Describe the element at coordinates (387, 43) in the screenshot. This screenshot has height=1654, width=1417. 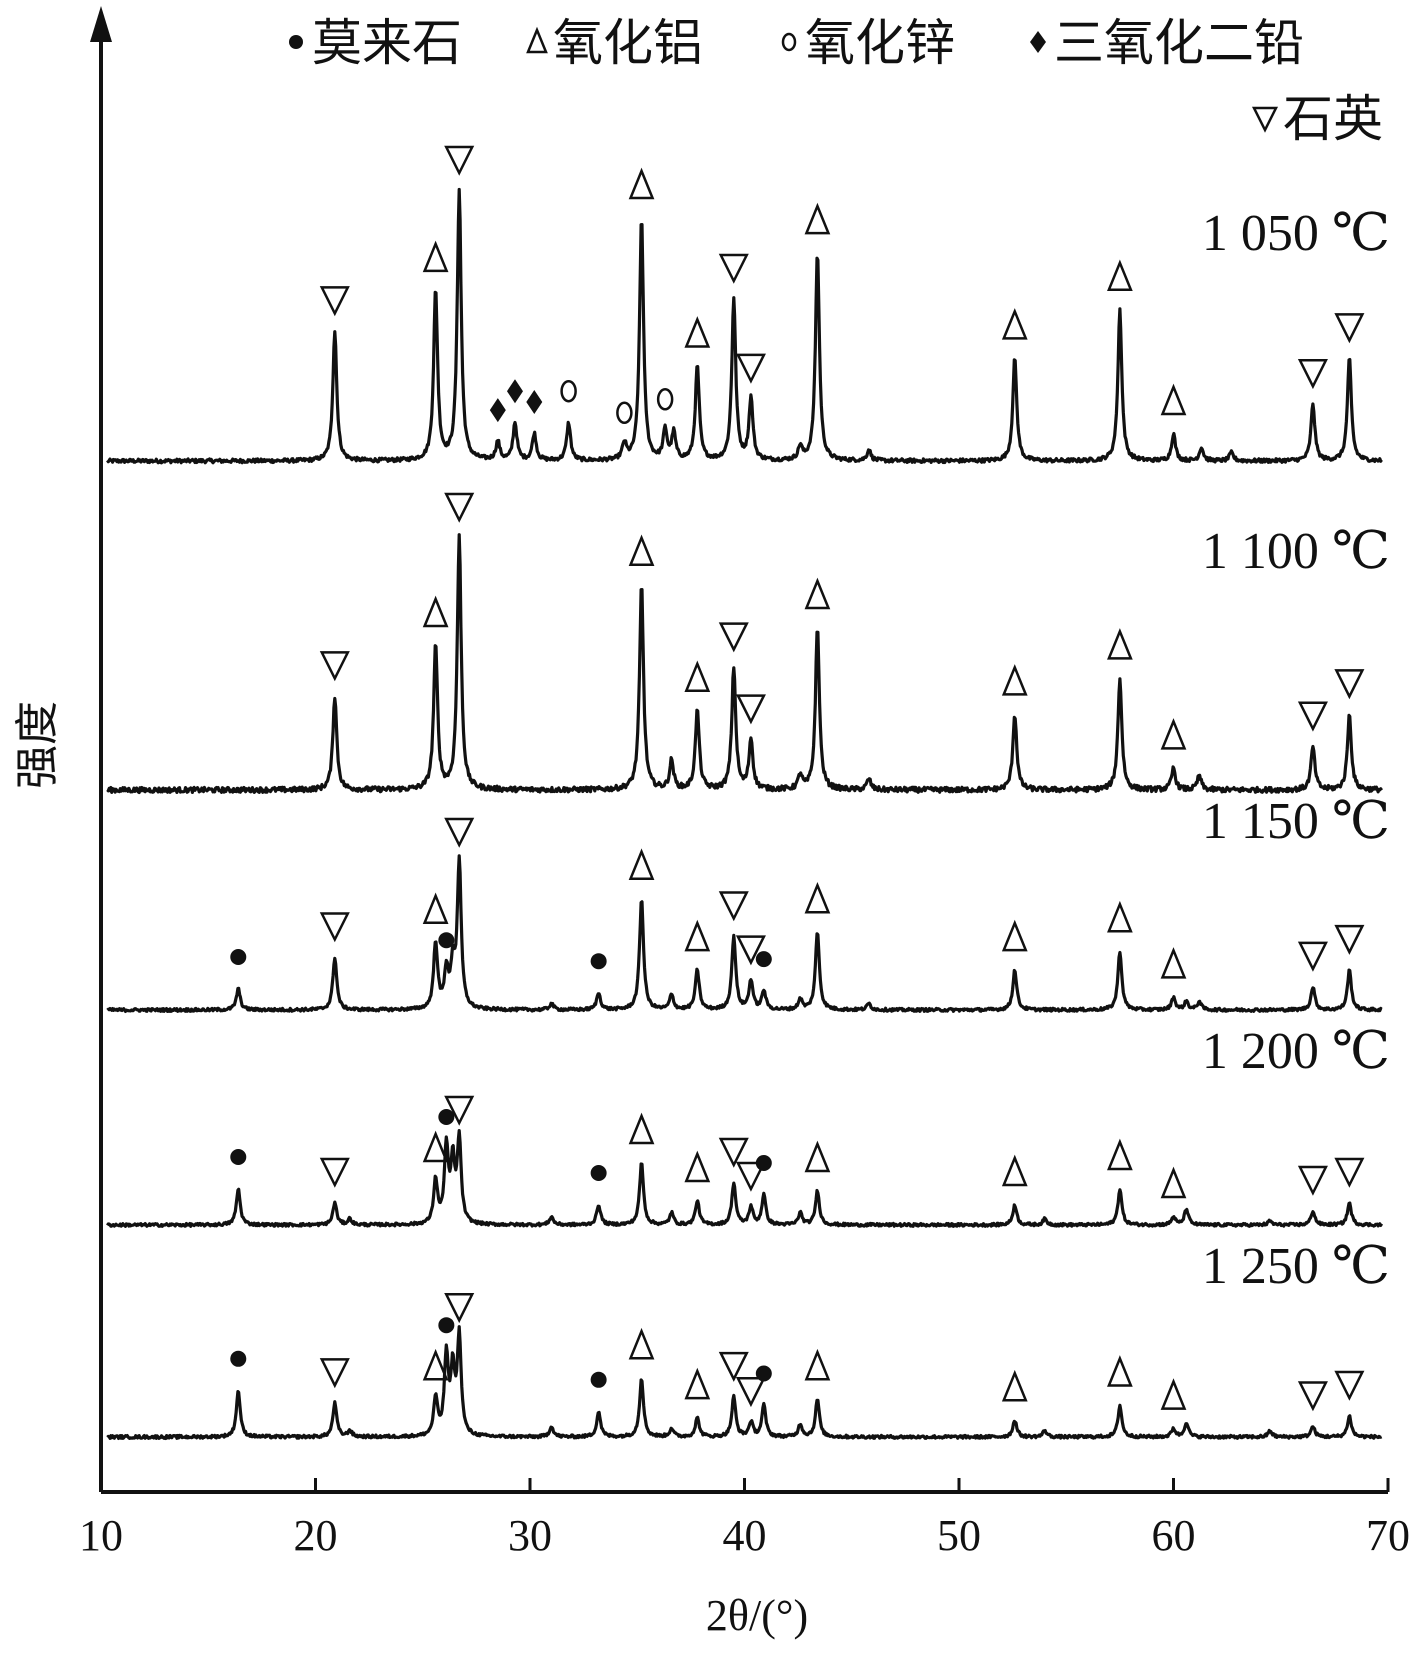
I see `legend-label: 莫来石` at that location.